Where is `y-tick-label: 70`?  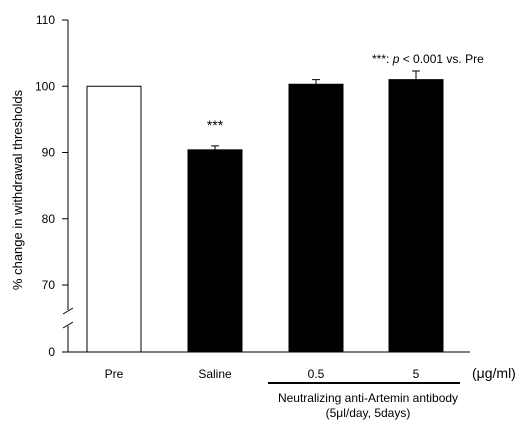
y-tick-label: 70 is located at coordinates (49, 285).